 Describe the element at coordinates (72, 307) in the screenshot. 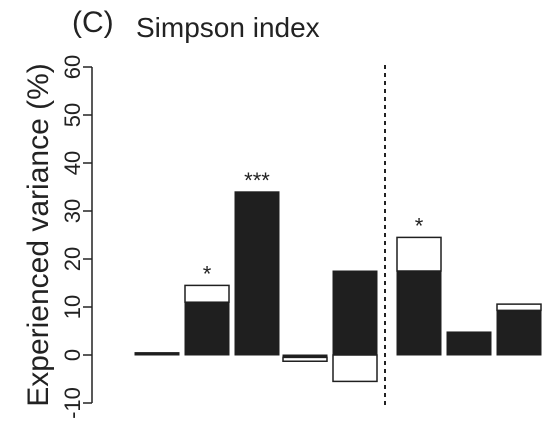

I see `y-tick-label: 10` at that location.